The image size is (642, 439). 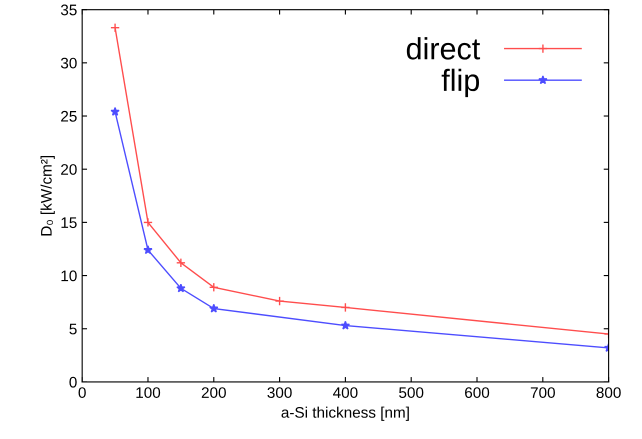 I want to click on y-tick-label: 25, so click(x=69, y=116).